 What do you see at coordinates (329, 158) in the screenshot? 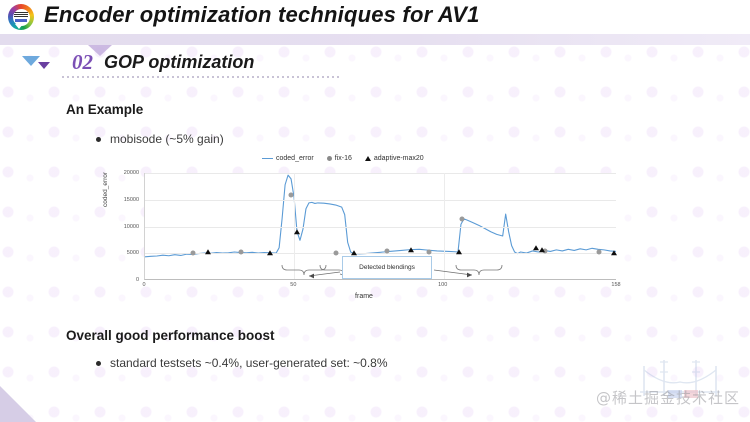
I see `legend-circle-icon` at bounding box center [329, 158].